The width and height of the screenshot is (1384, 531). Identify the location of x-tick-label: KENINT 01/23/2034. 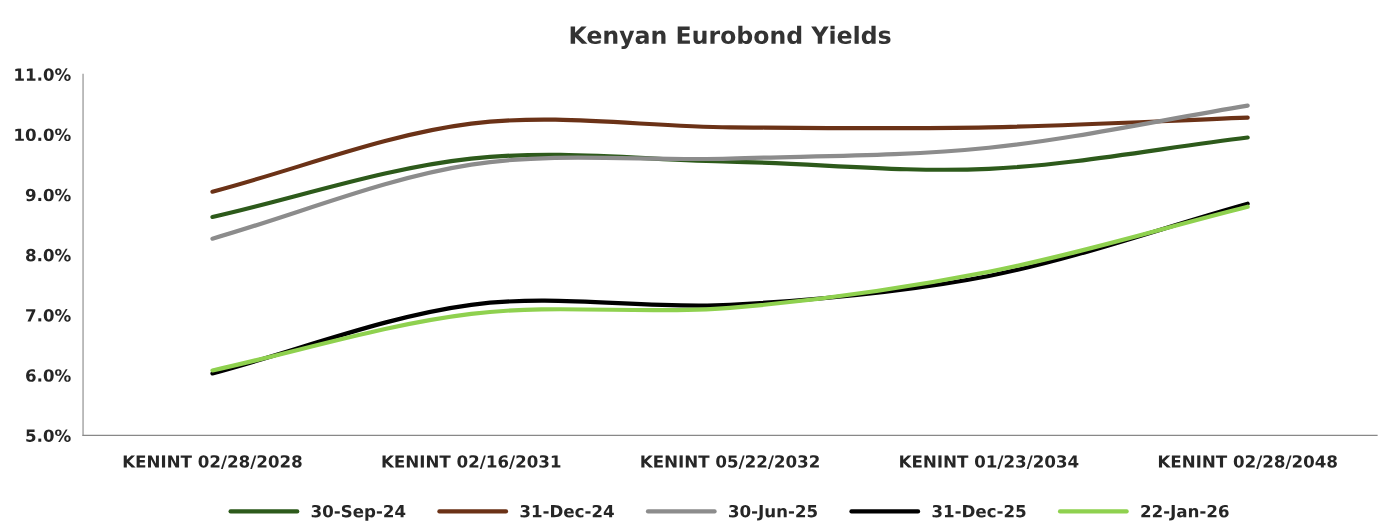
(989, 462).